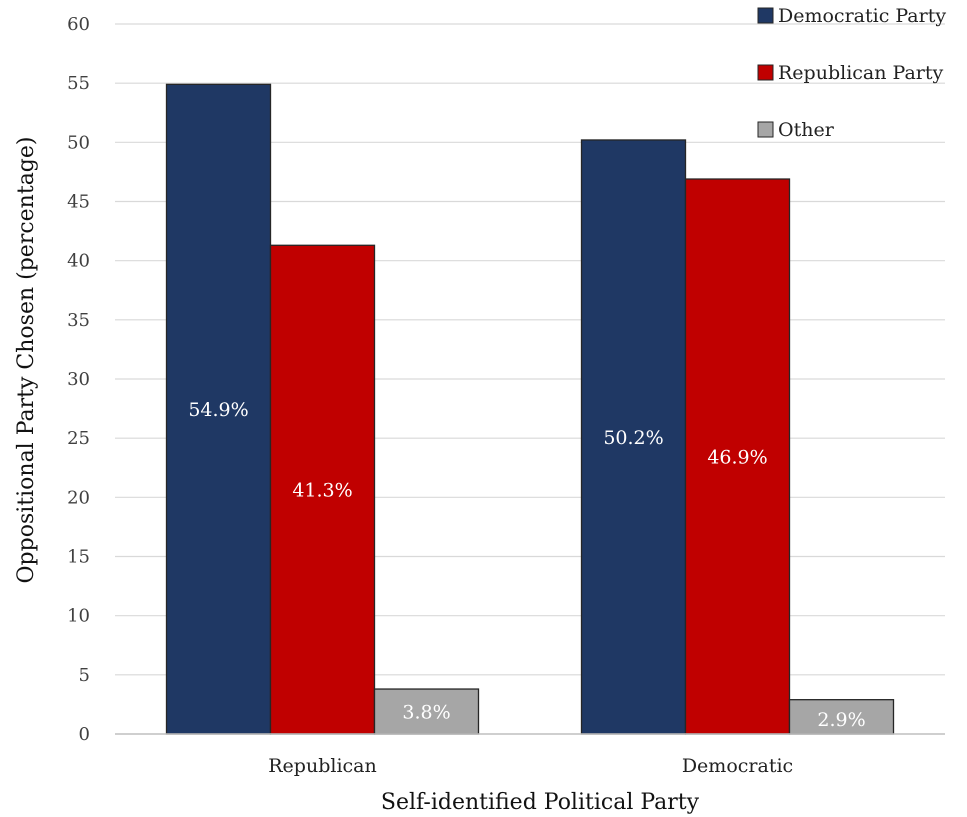 Image resolution: width=967 pixels, height=817 pixels. Describe the element at coordinates (530, 766) in the screenshot. I see `x-axis-categories: Republican Democratic` at that location.